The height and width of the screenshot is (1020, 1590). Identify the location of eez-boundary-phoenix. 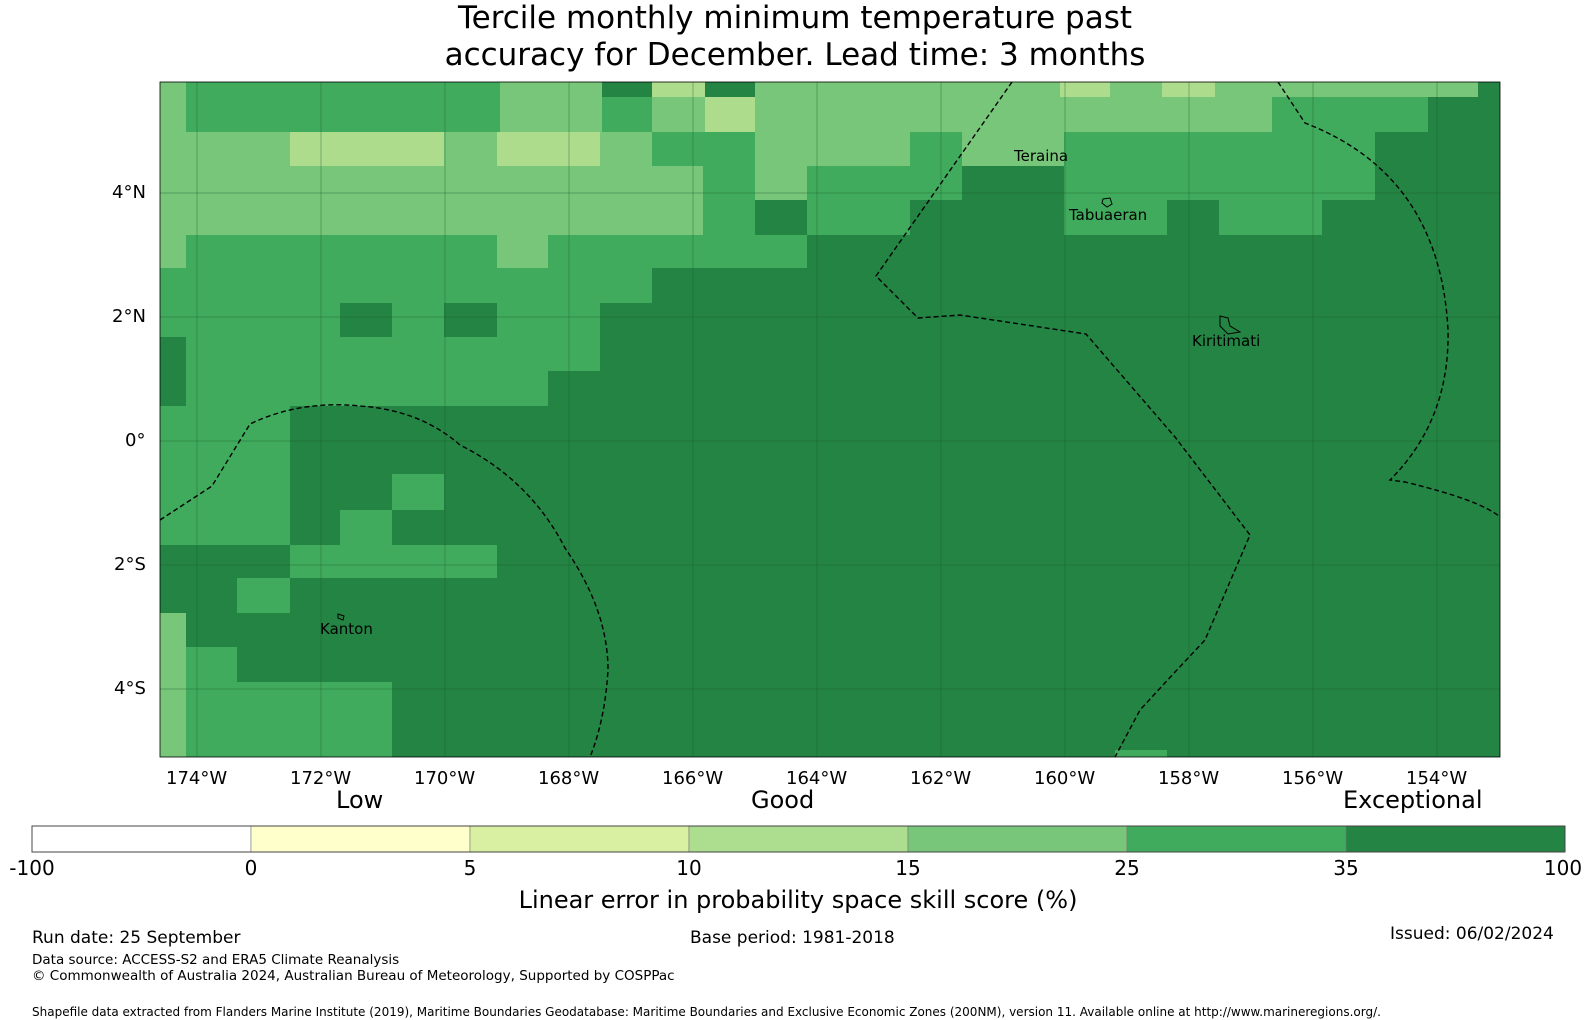
(384, 580).